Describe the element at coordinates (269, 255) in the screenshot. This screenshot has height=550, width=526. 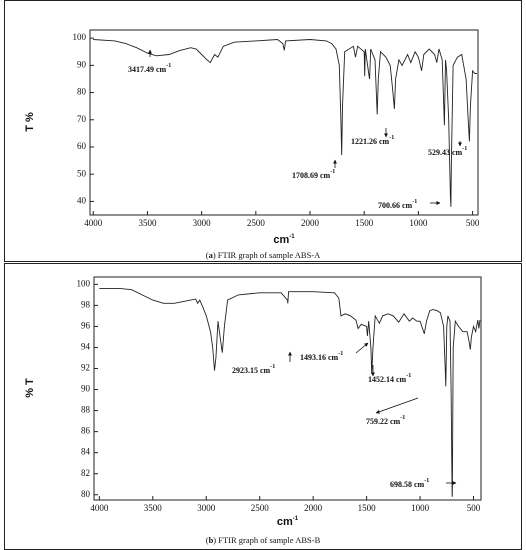
I see `caption-text: FTIR graph of sample ABS-A` at that location.